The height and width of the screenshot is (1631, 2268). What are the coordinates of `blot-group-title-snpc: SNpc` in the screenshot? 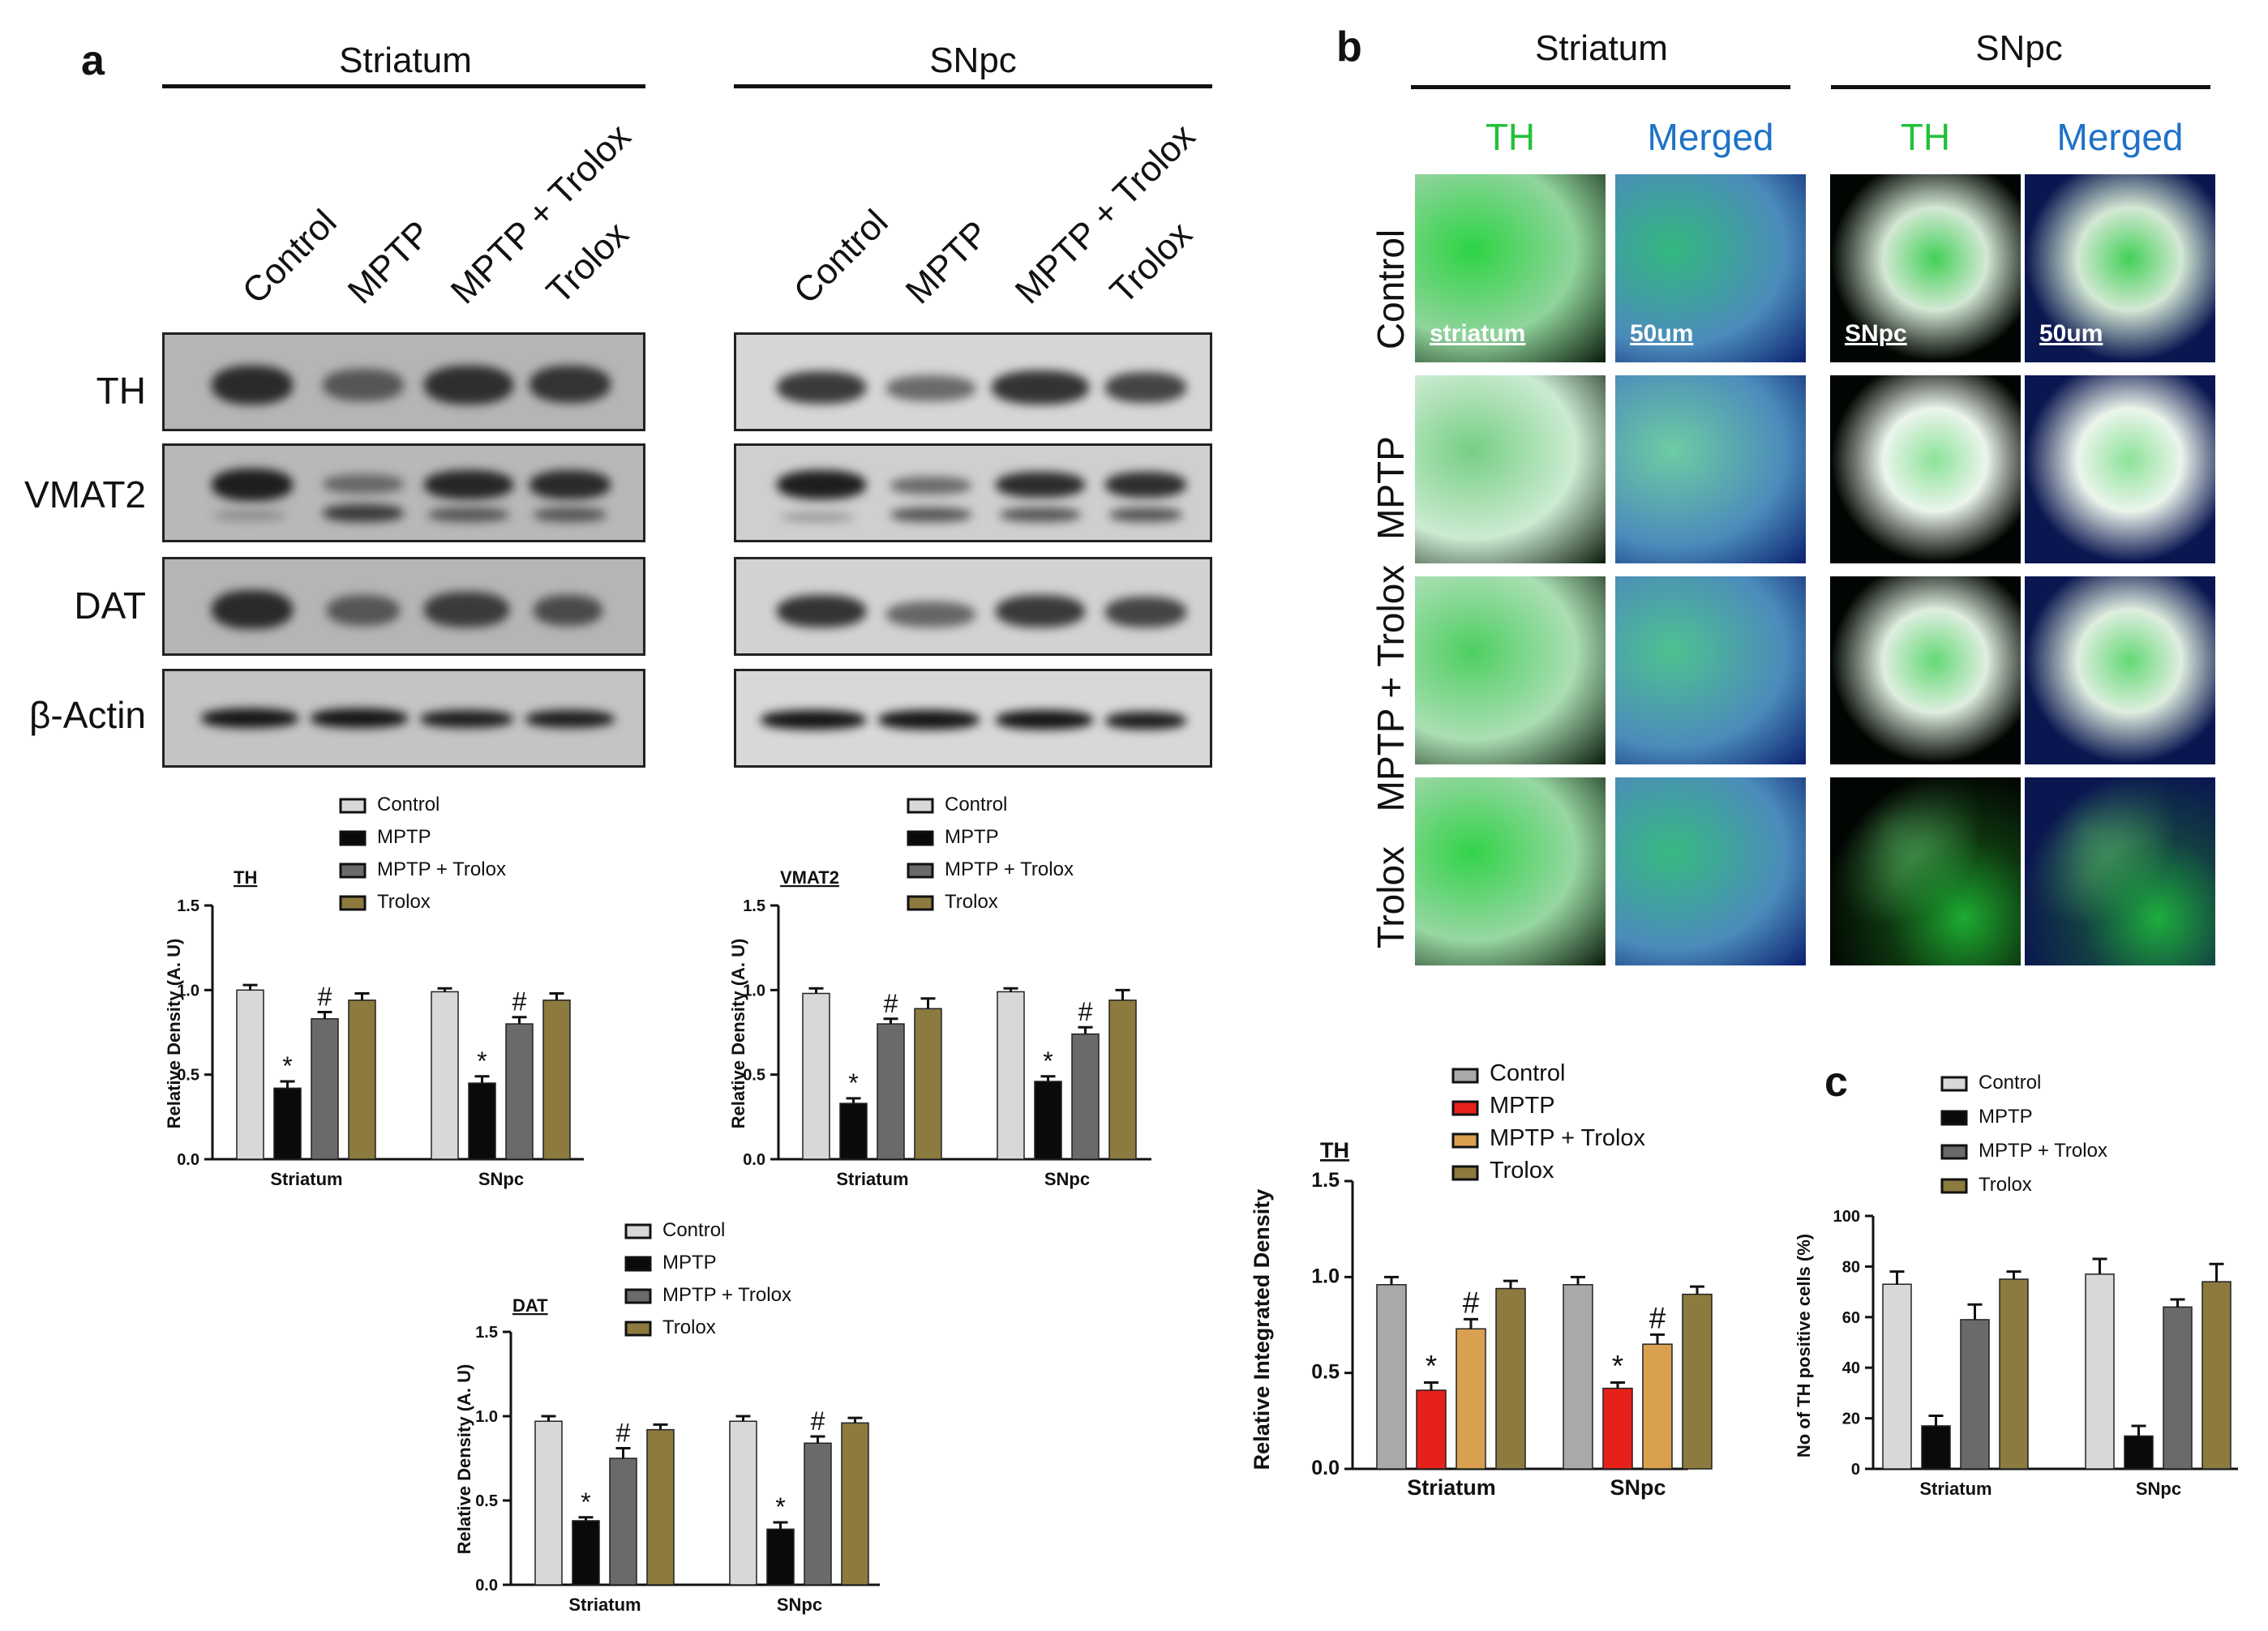 It's located at (973, 60).